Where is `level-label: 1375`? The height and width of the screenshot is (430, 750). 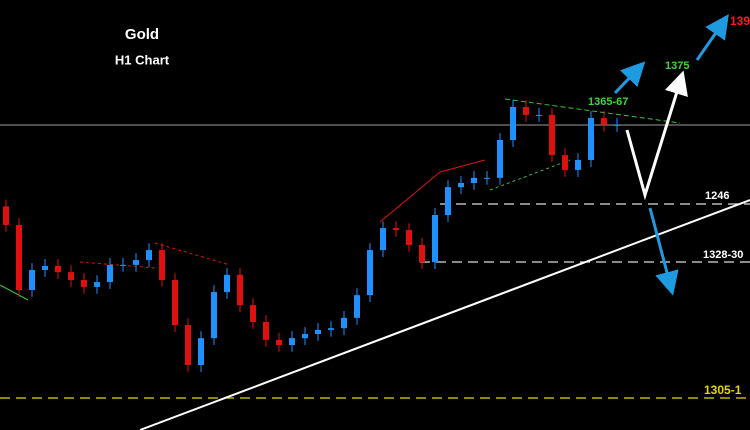 level-label: 1375 is located at coordinates (677, 66).